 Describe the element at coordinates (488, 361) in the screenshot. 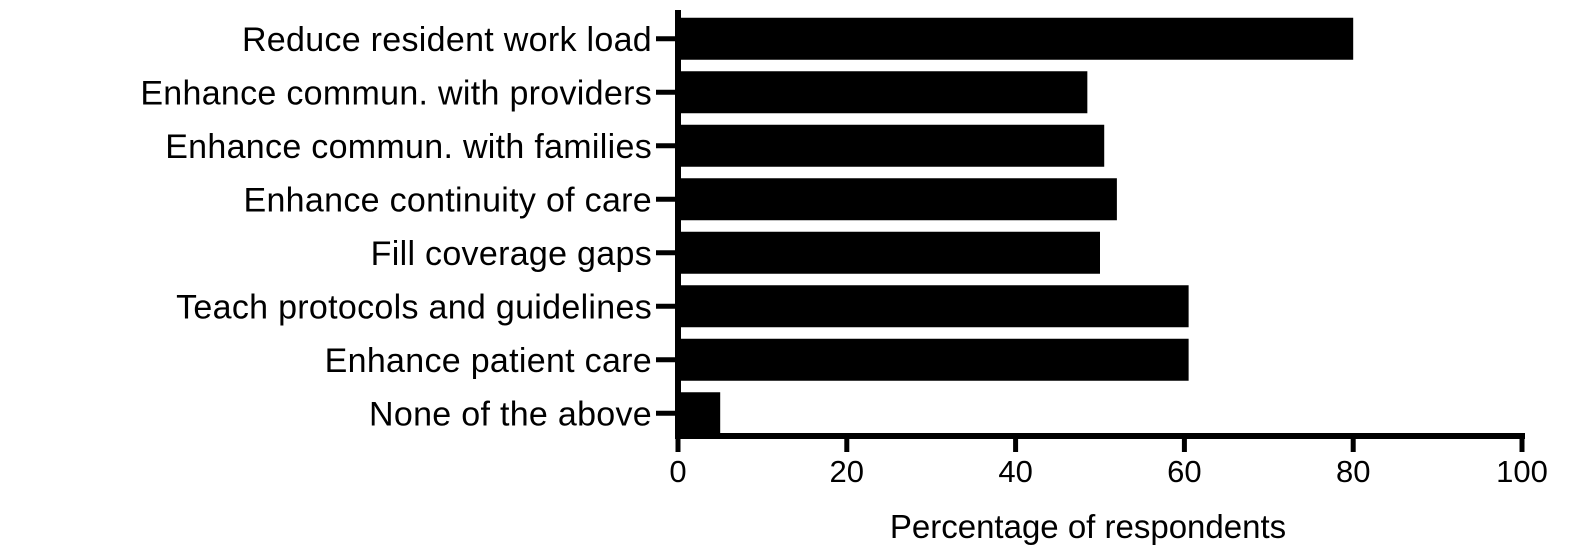

I see `category-label: Enhance patient care` at that location.